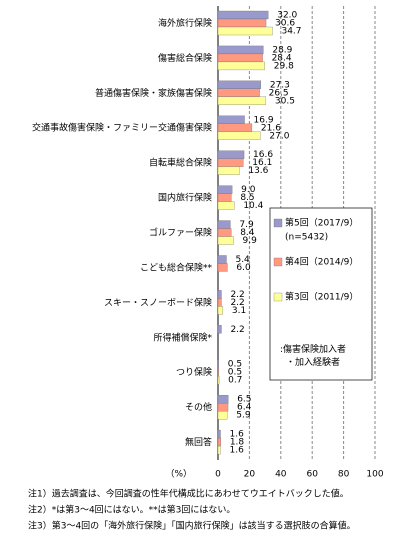  I want to click on value-label: 28.9, so click(282, 50).